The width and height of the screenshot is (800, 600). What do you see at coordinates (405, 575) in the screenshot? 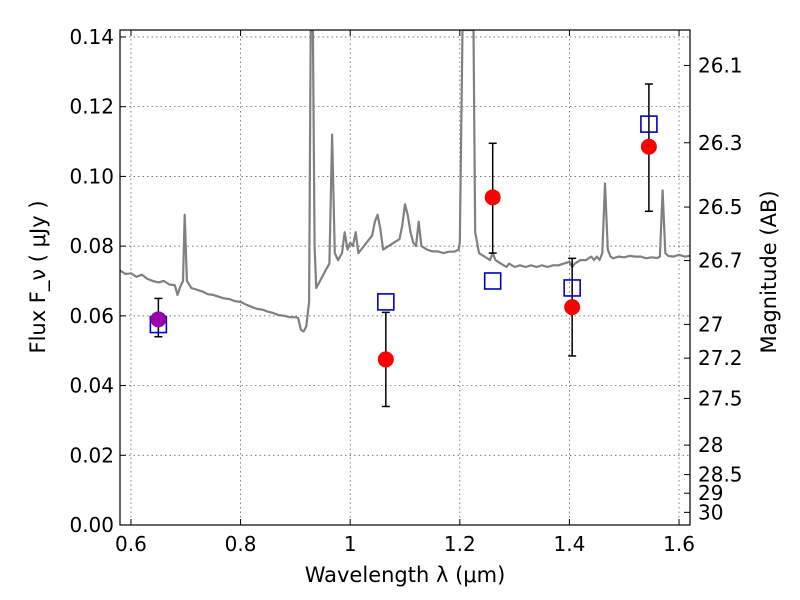
I see `x-axis-label: Wavelength λ (μm)` at bounding box center [405, 575].